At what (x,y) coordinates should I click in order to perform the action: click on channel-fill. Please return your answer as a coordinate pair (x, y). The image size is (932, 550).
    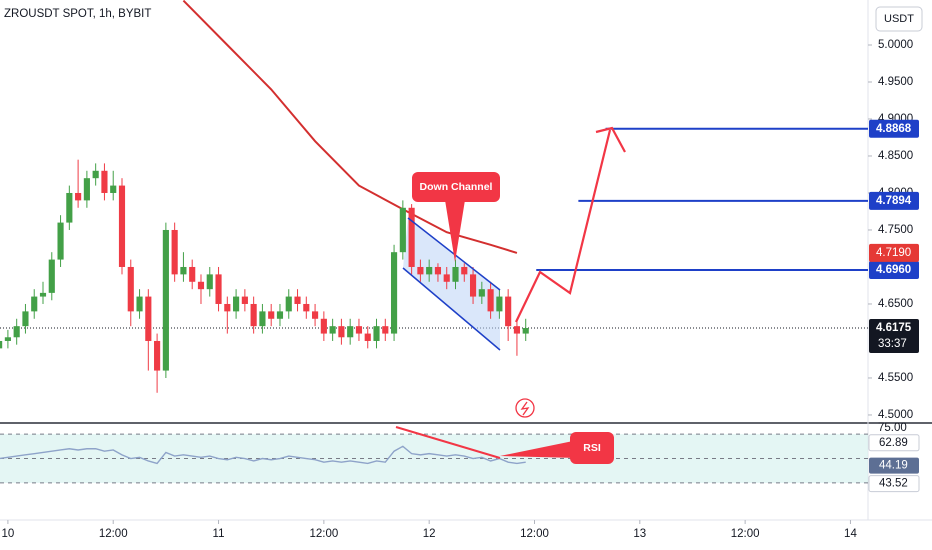
    Looking at the image, I should click on (451, 284).